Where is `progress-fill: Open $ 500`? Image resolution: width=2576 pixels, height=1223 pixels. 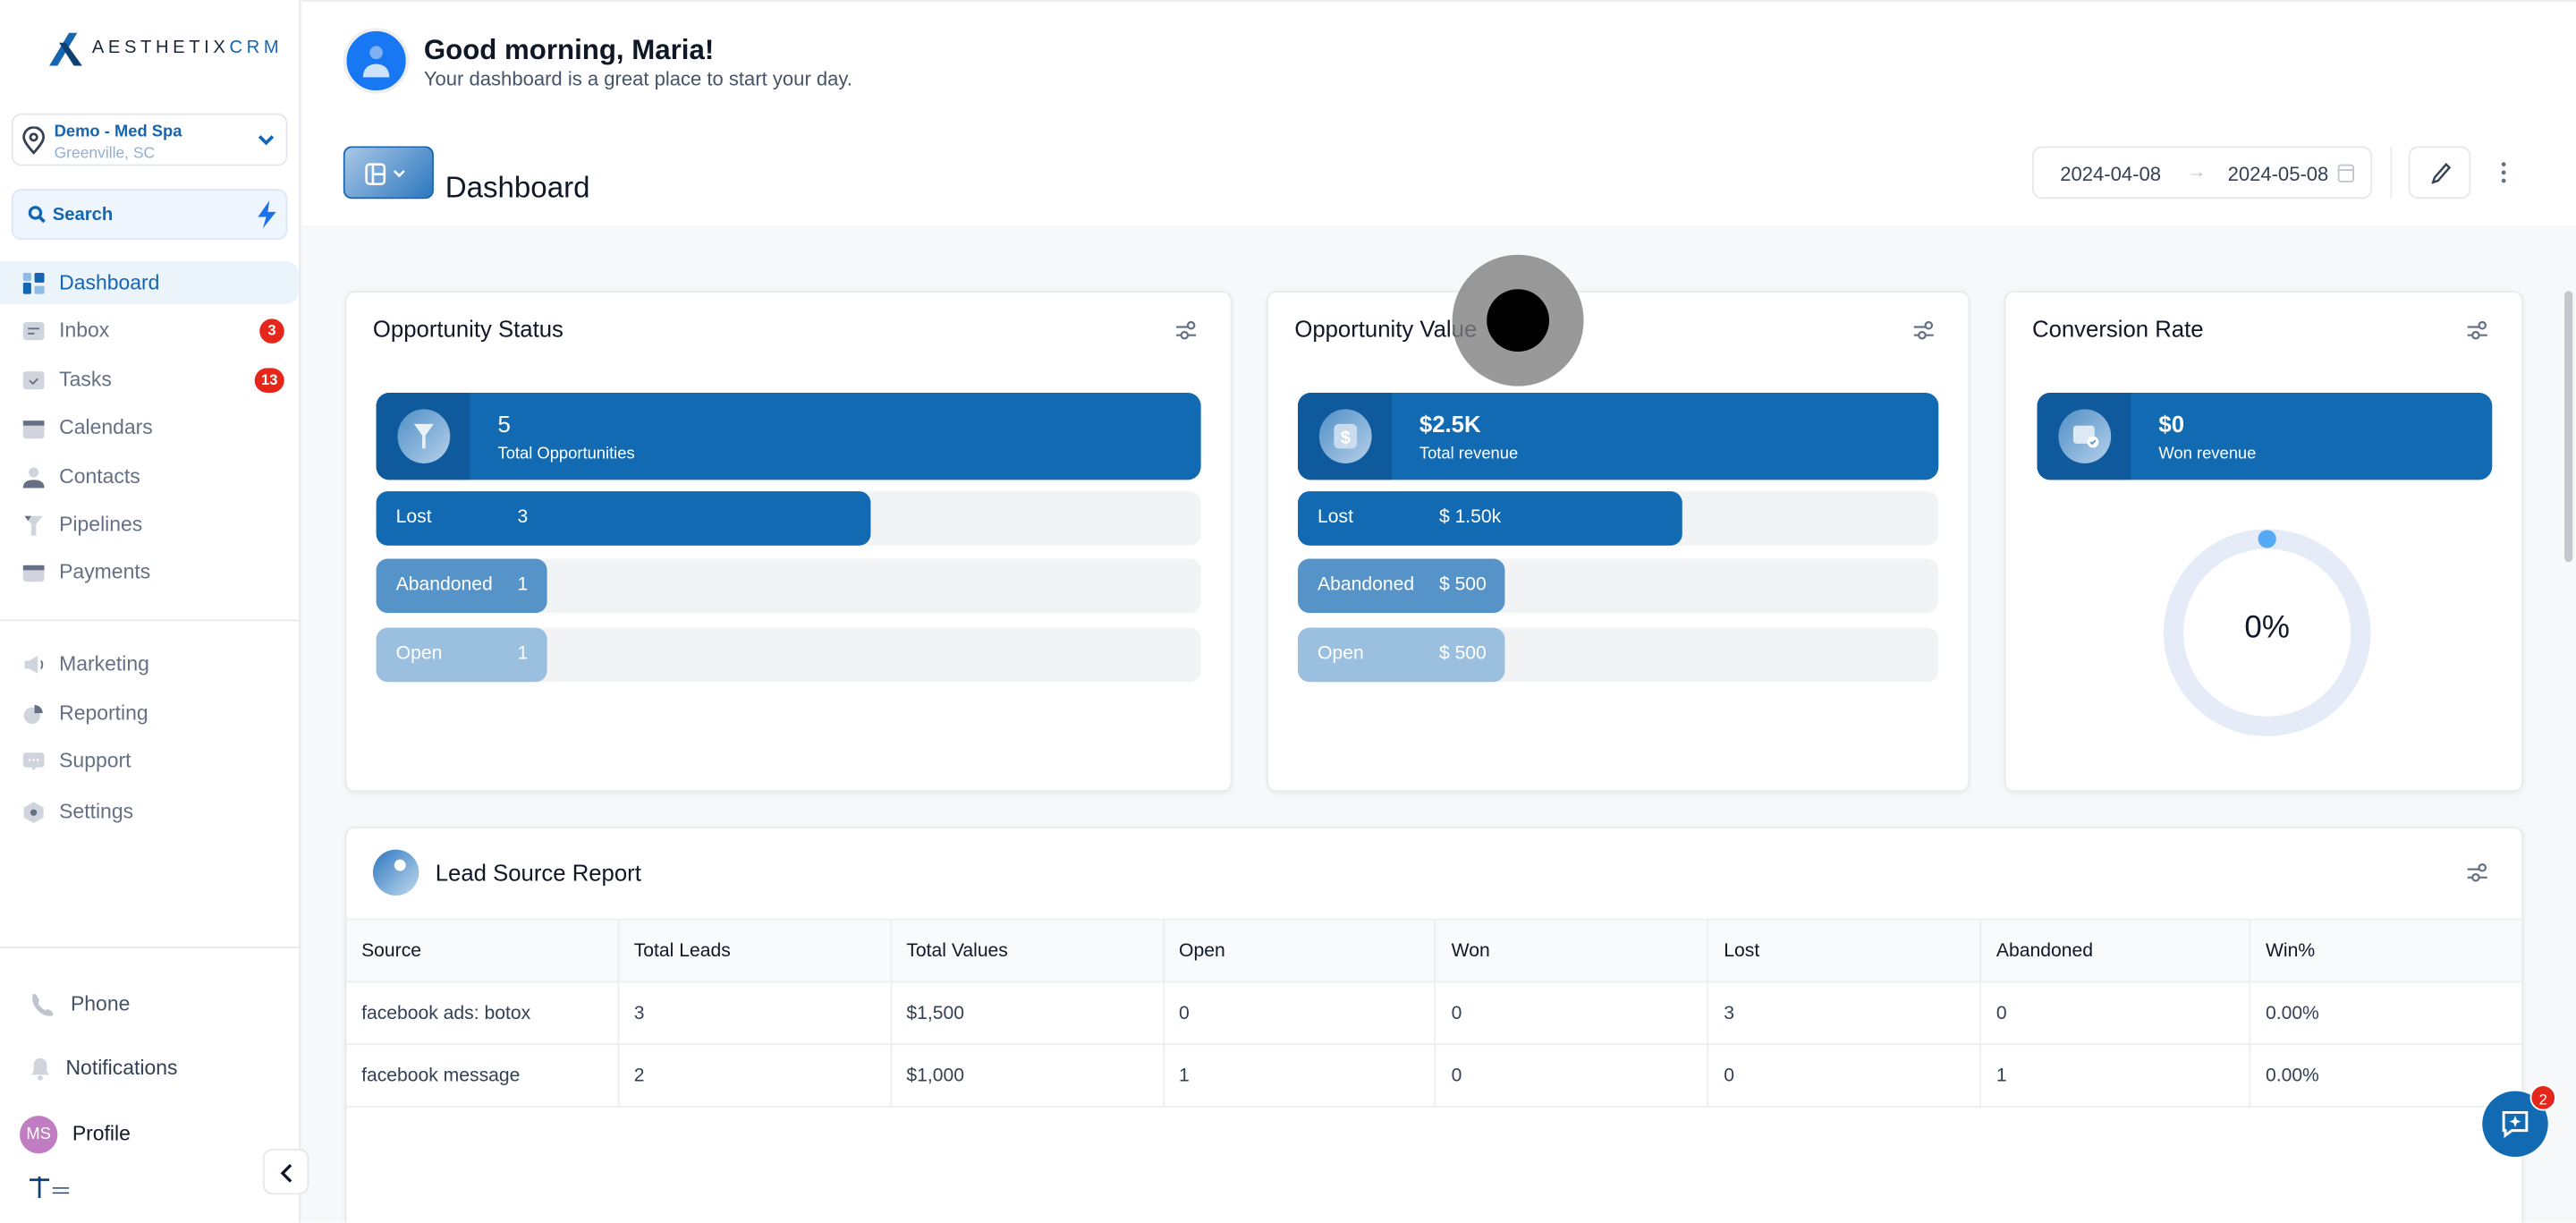 progress-fill: Open $ 500 is located at coordinates (1401, 655).